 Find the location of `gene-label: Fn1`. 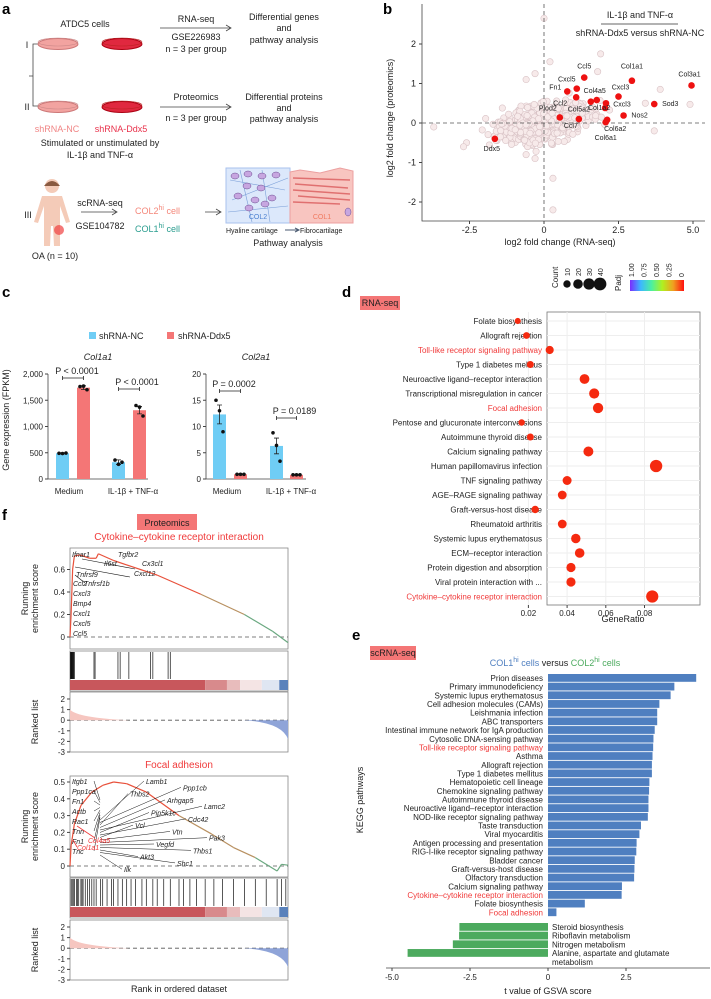

gene-label: Fn1 is located at coordinates (78, 842).